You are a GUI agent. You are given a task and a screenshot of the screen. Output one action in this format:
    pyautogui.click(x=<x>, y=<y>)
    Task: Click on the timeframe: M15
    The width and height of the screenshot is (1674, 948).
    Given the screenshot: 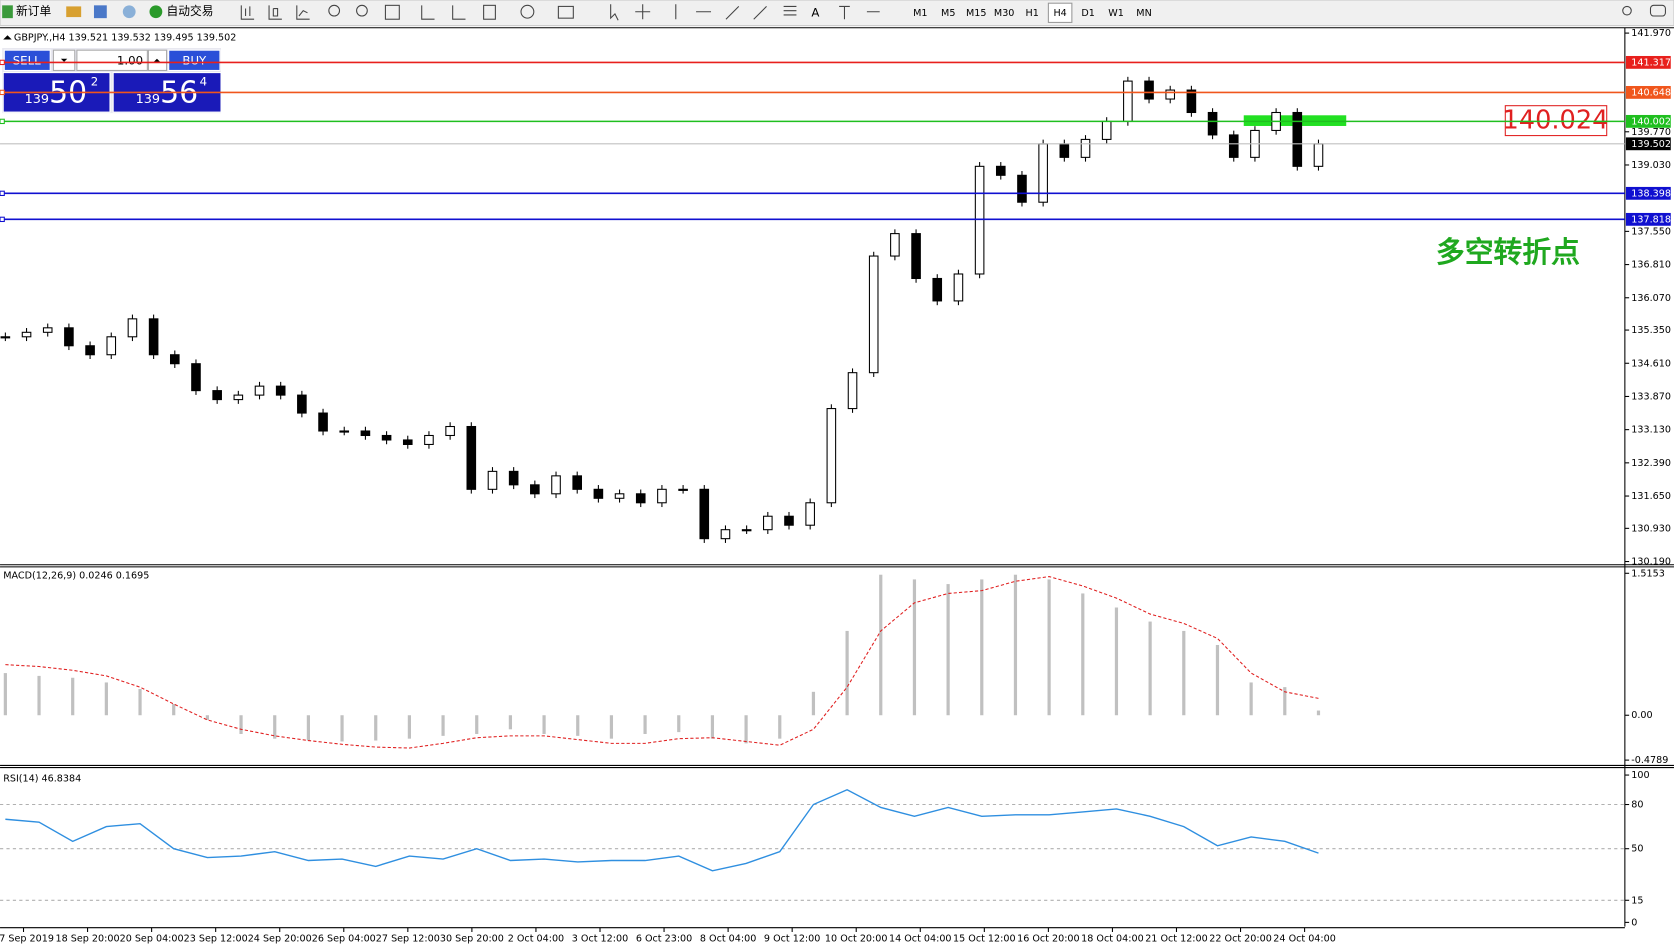 What is the action you would take?
    pyautogui.click(x=976, y=13)
    